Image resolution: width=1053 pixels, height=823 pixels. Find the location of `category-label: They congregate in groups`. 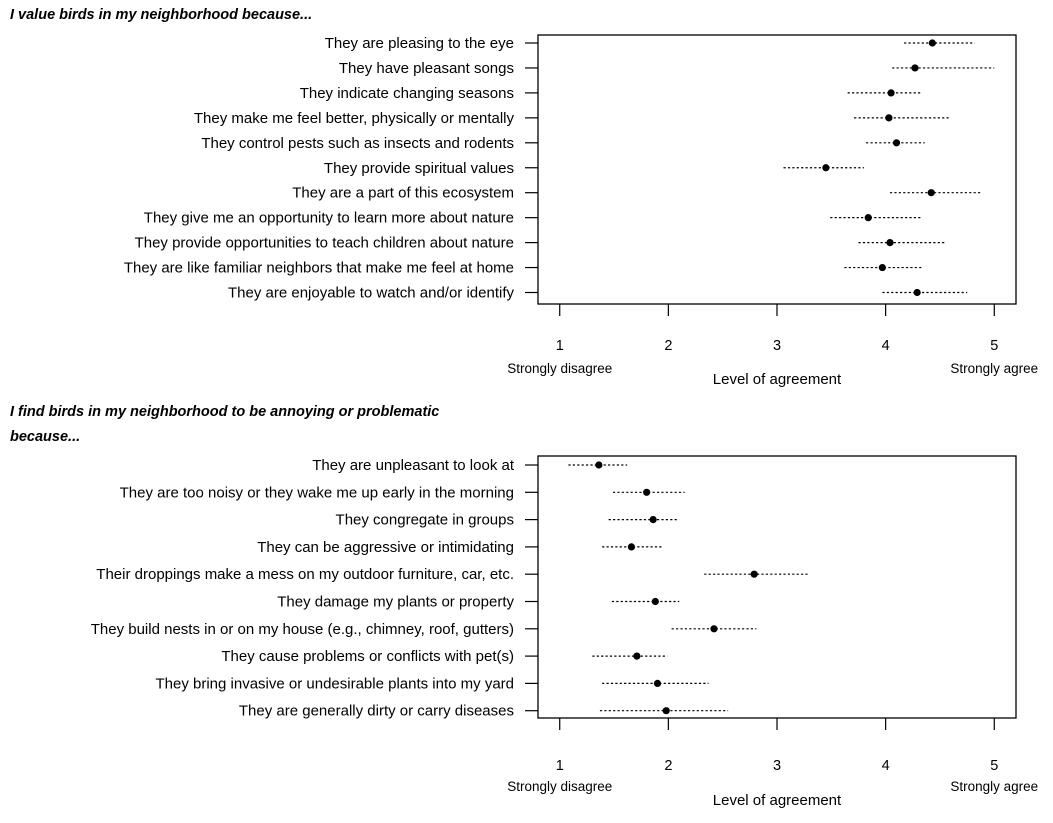

category-label: They congregate in groups is located at coordinates (425, 520).